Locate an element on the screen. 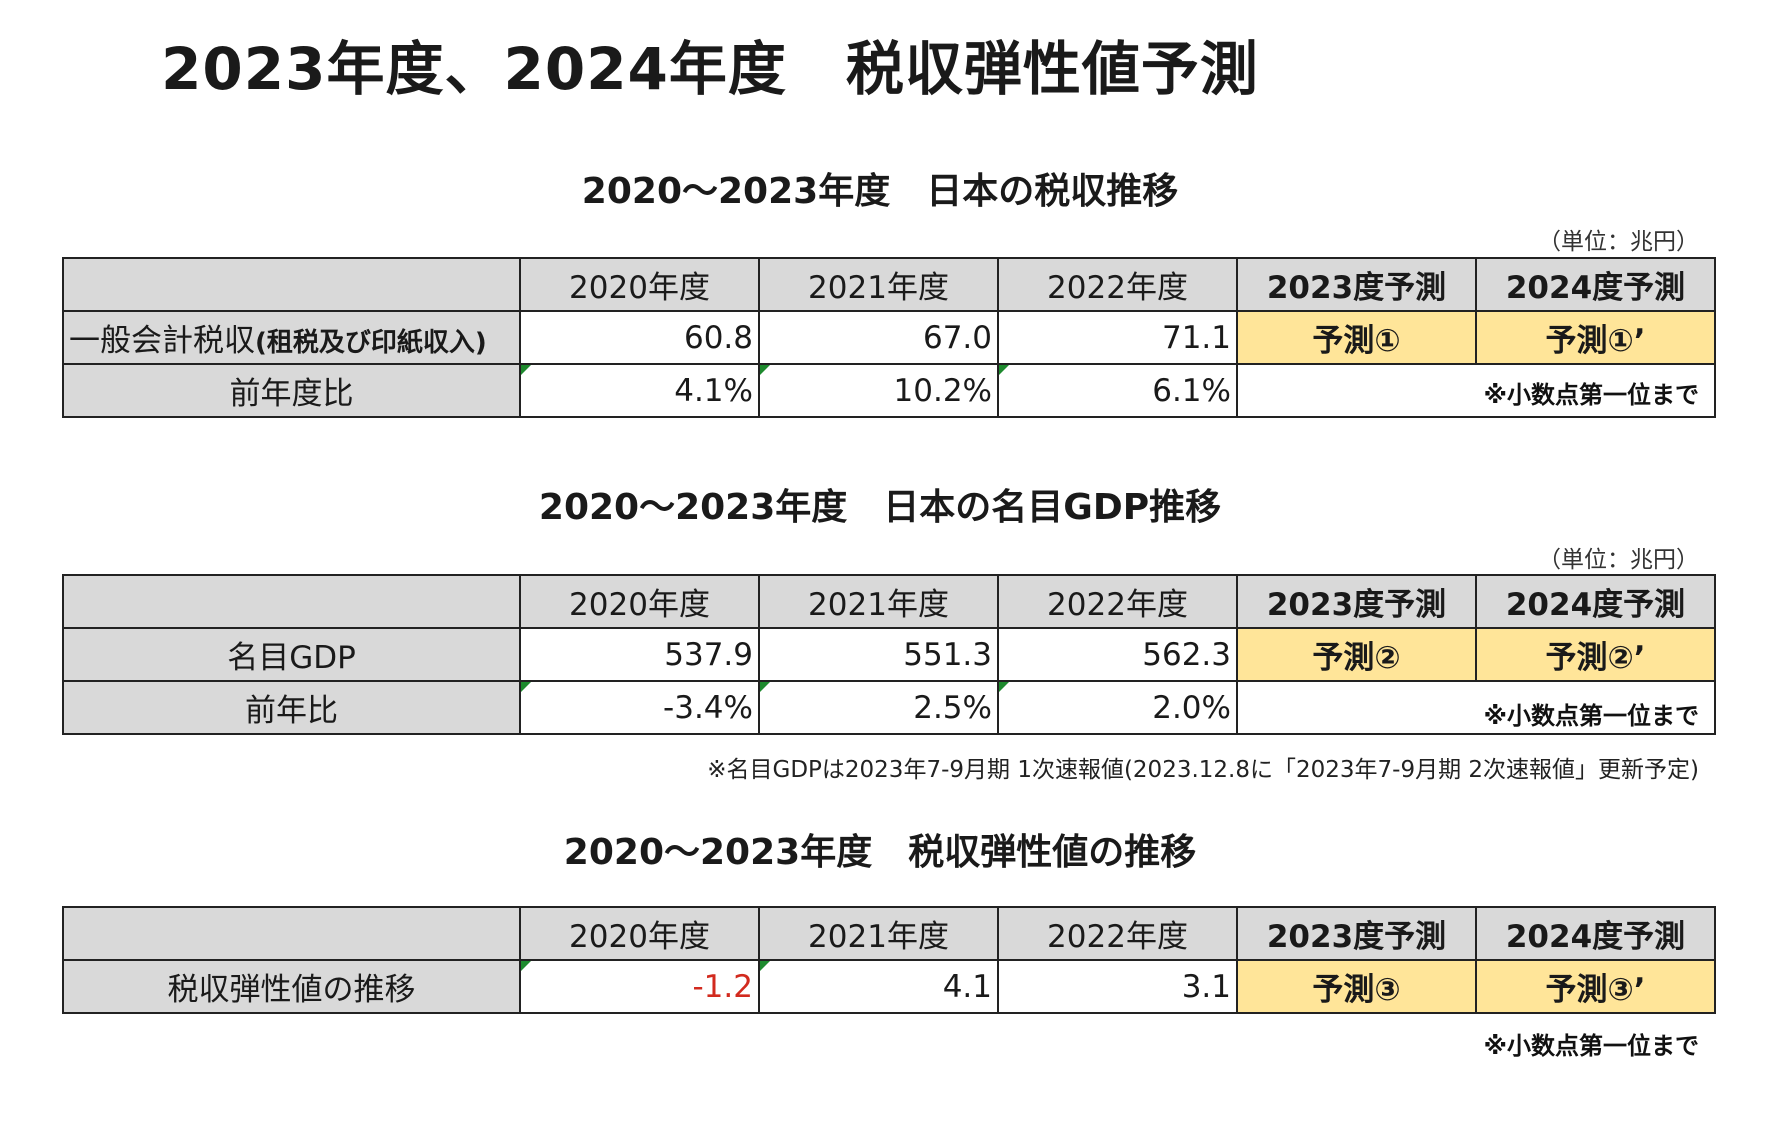 Image resolution: width=1769 pixels, height=1122 pixels. prediction-cell: 予測①’ is located at coordinates (1595, 337).